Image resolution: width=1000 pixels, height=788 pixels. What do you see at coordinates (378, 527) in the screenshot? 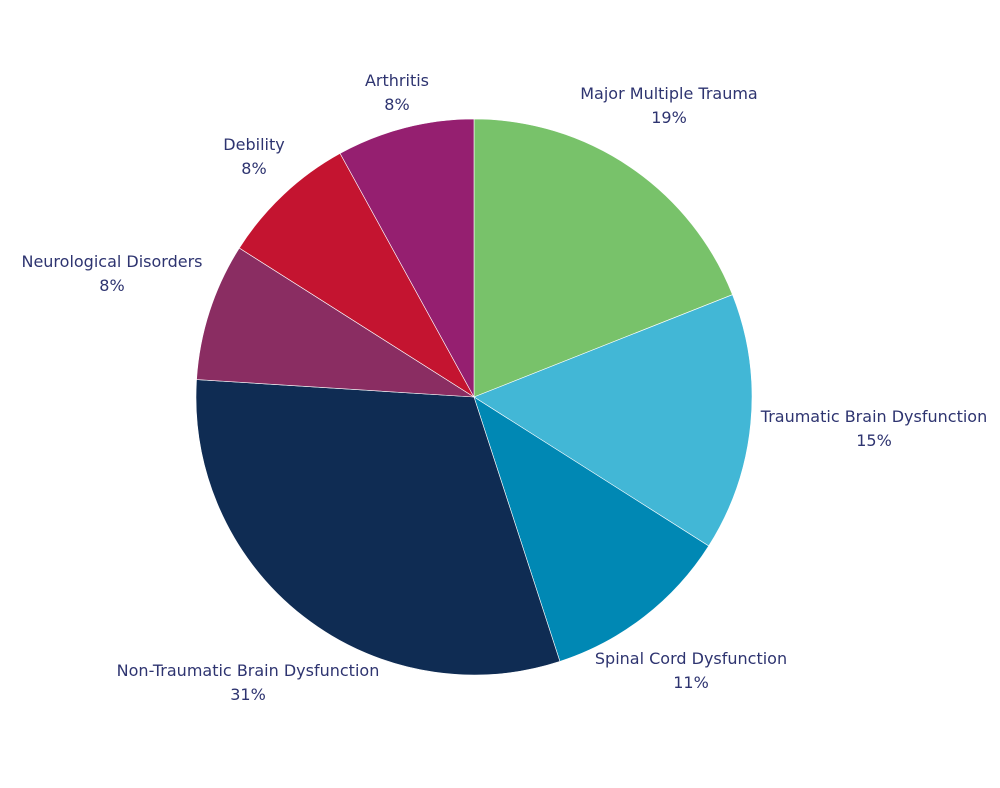
I see `slice-non-traumatic-brain-dysfunction` at bounding box center [378, 527].